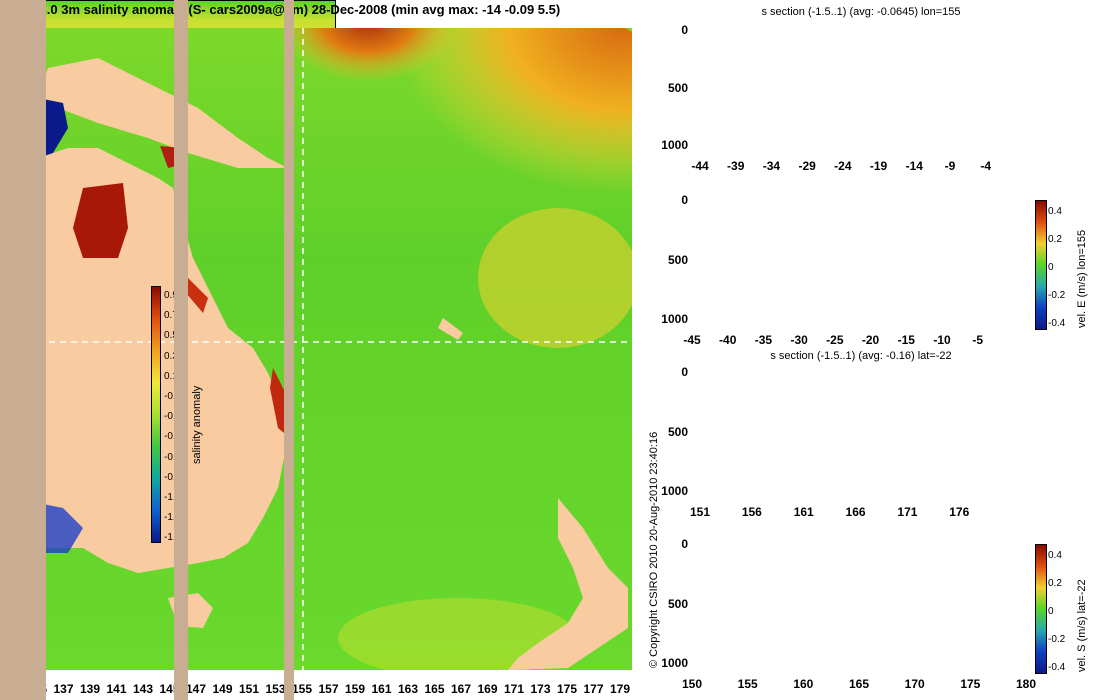 The height and width of the screenshot is (700, 1100). What do you see at coordinates (700, 512) in the screenshot?
I see `section-x-tick-label: 151` at bounding box center [700, 512].